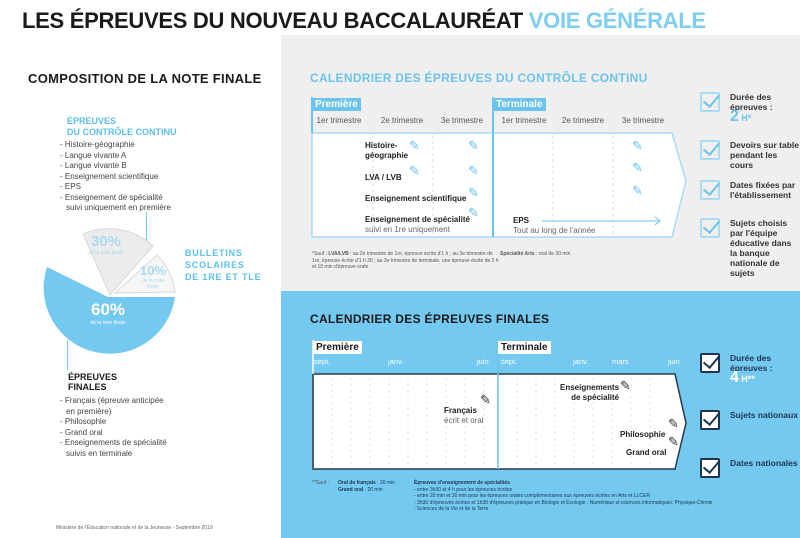 The width and height of the screenshot is (800, 538). Describe the element at coordinates (337, 347) in the screenshot. I see `tab-premiere-finals: Première` at that location.